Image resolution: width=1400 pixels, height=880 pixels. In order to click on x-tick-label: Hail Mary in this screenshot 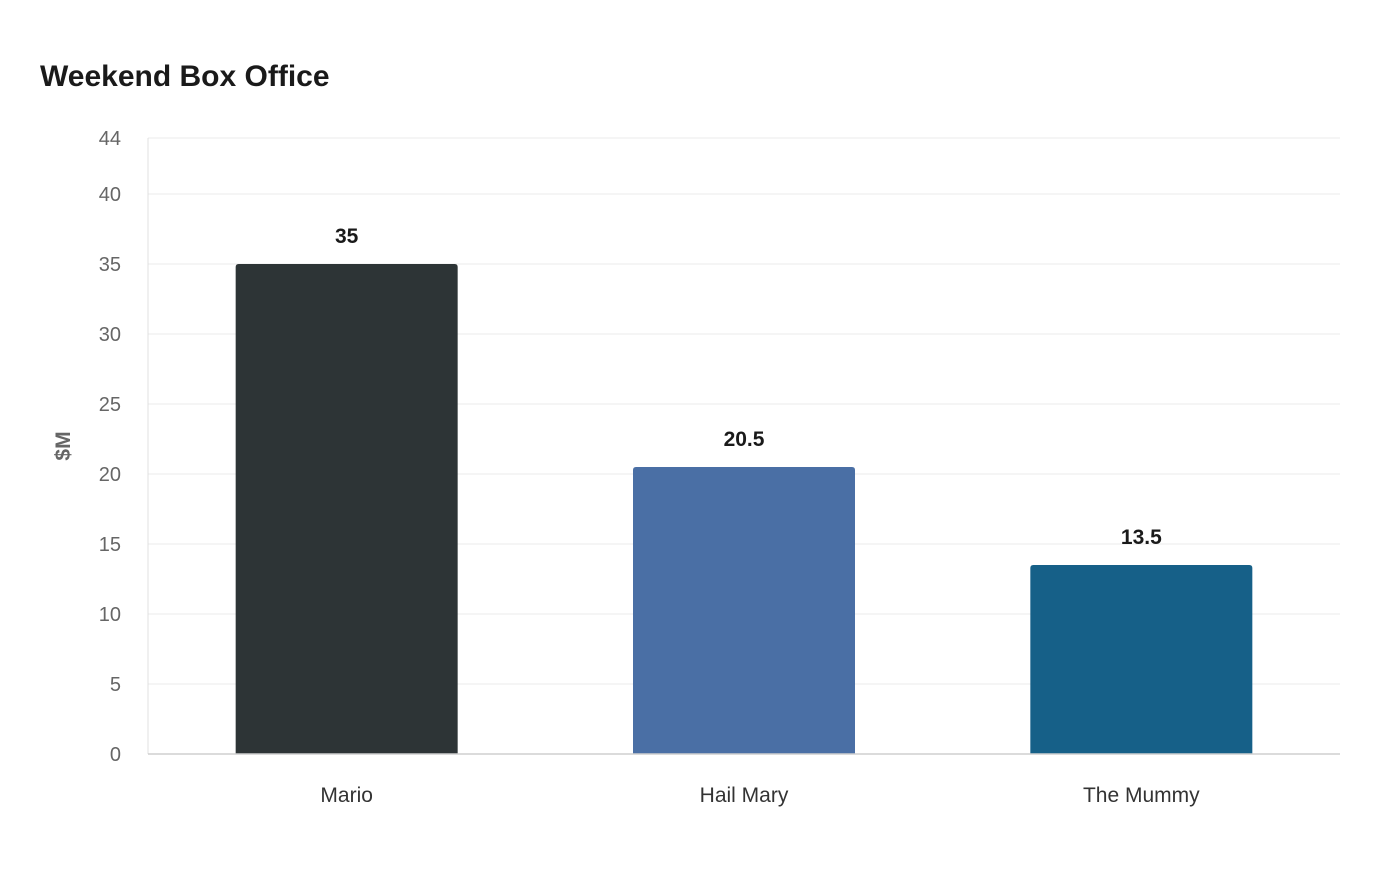, I will do `click(744, 795)`.